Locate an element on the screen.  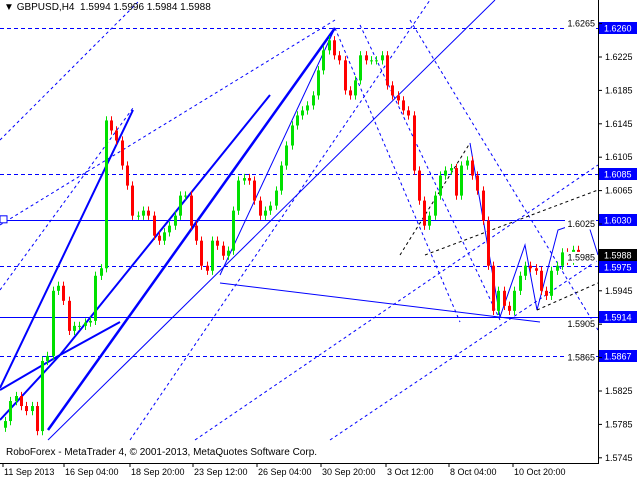
x-tick-label: 3 Oct 12:00 is located at coordinates (410, 472).